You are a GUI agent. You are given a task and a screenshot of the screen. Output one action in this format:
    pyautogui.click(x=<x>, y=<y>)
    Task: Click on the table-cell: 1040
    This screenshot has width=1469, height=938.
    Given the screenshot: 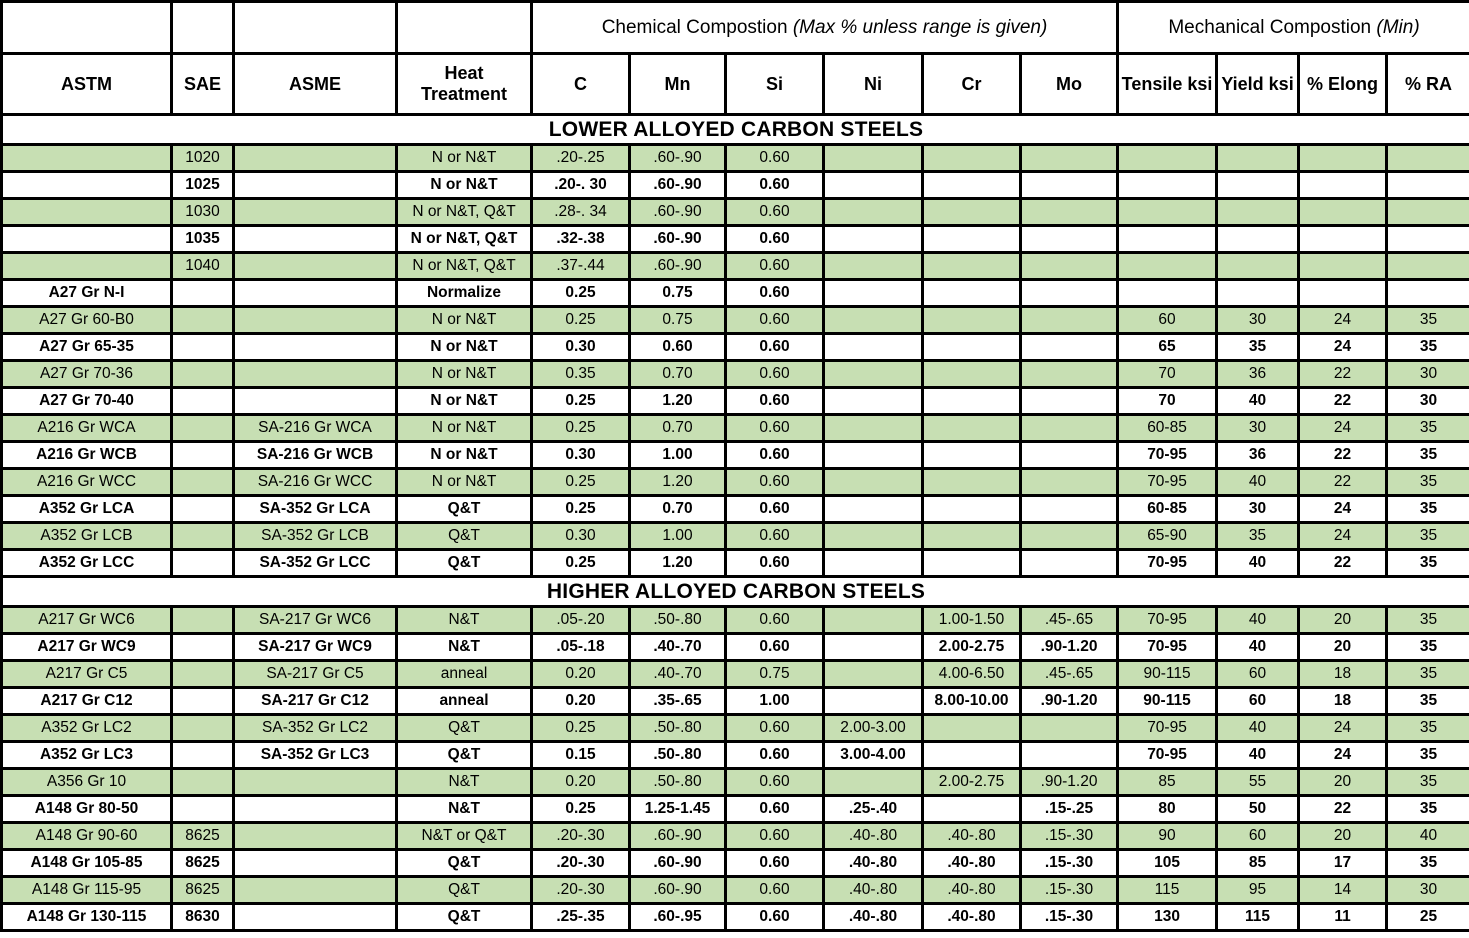 What is the action you would take?
    pyautogui.click(x=202, y=266)
    